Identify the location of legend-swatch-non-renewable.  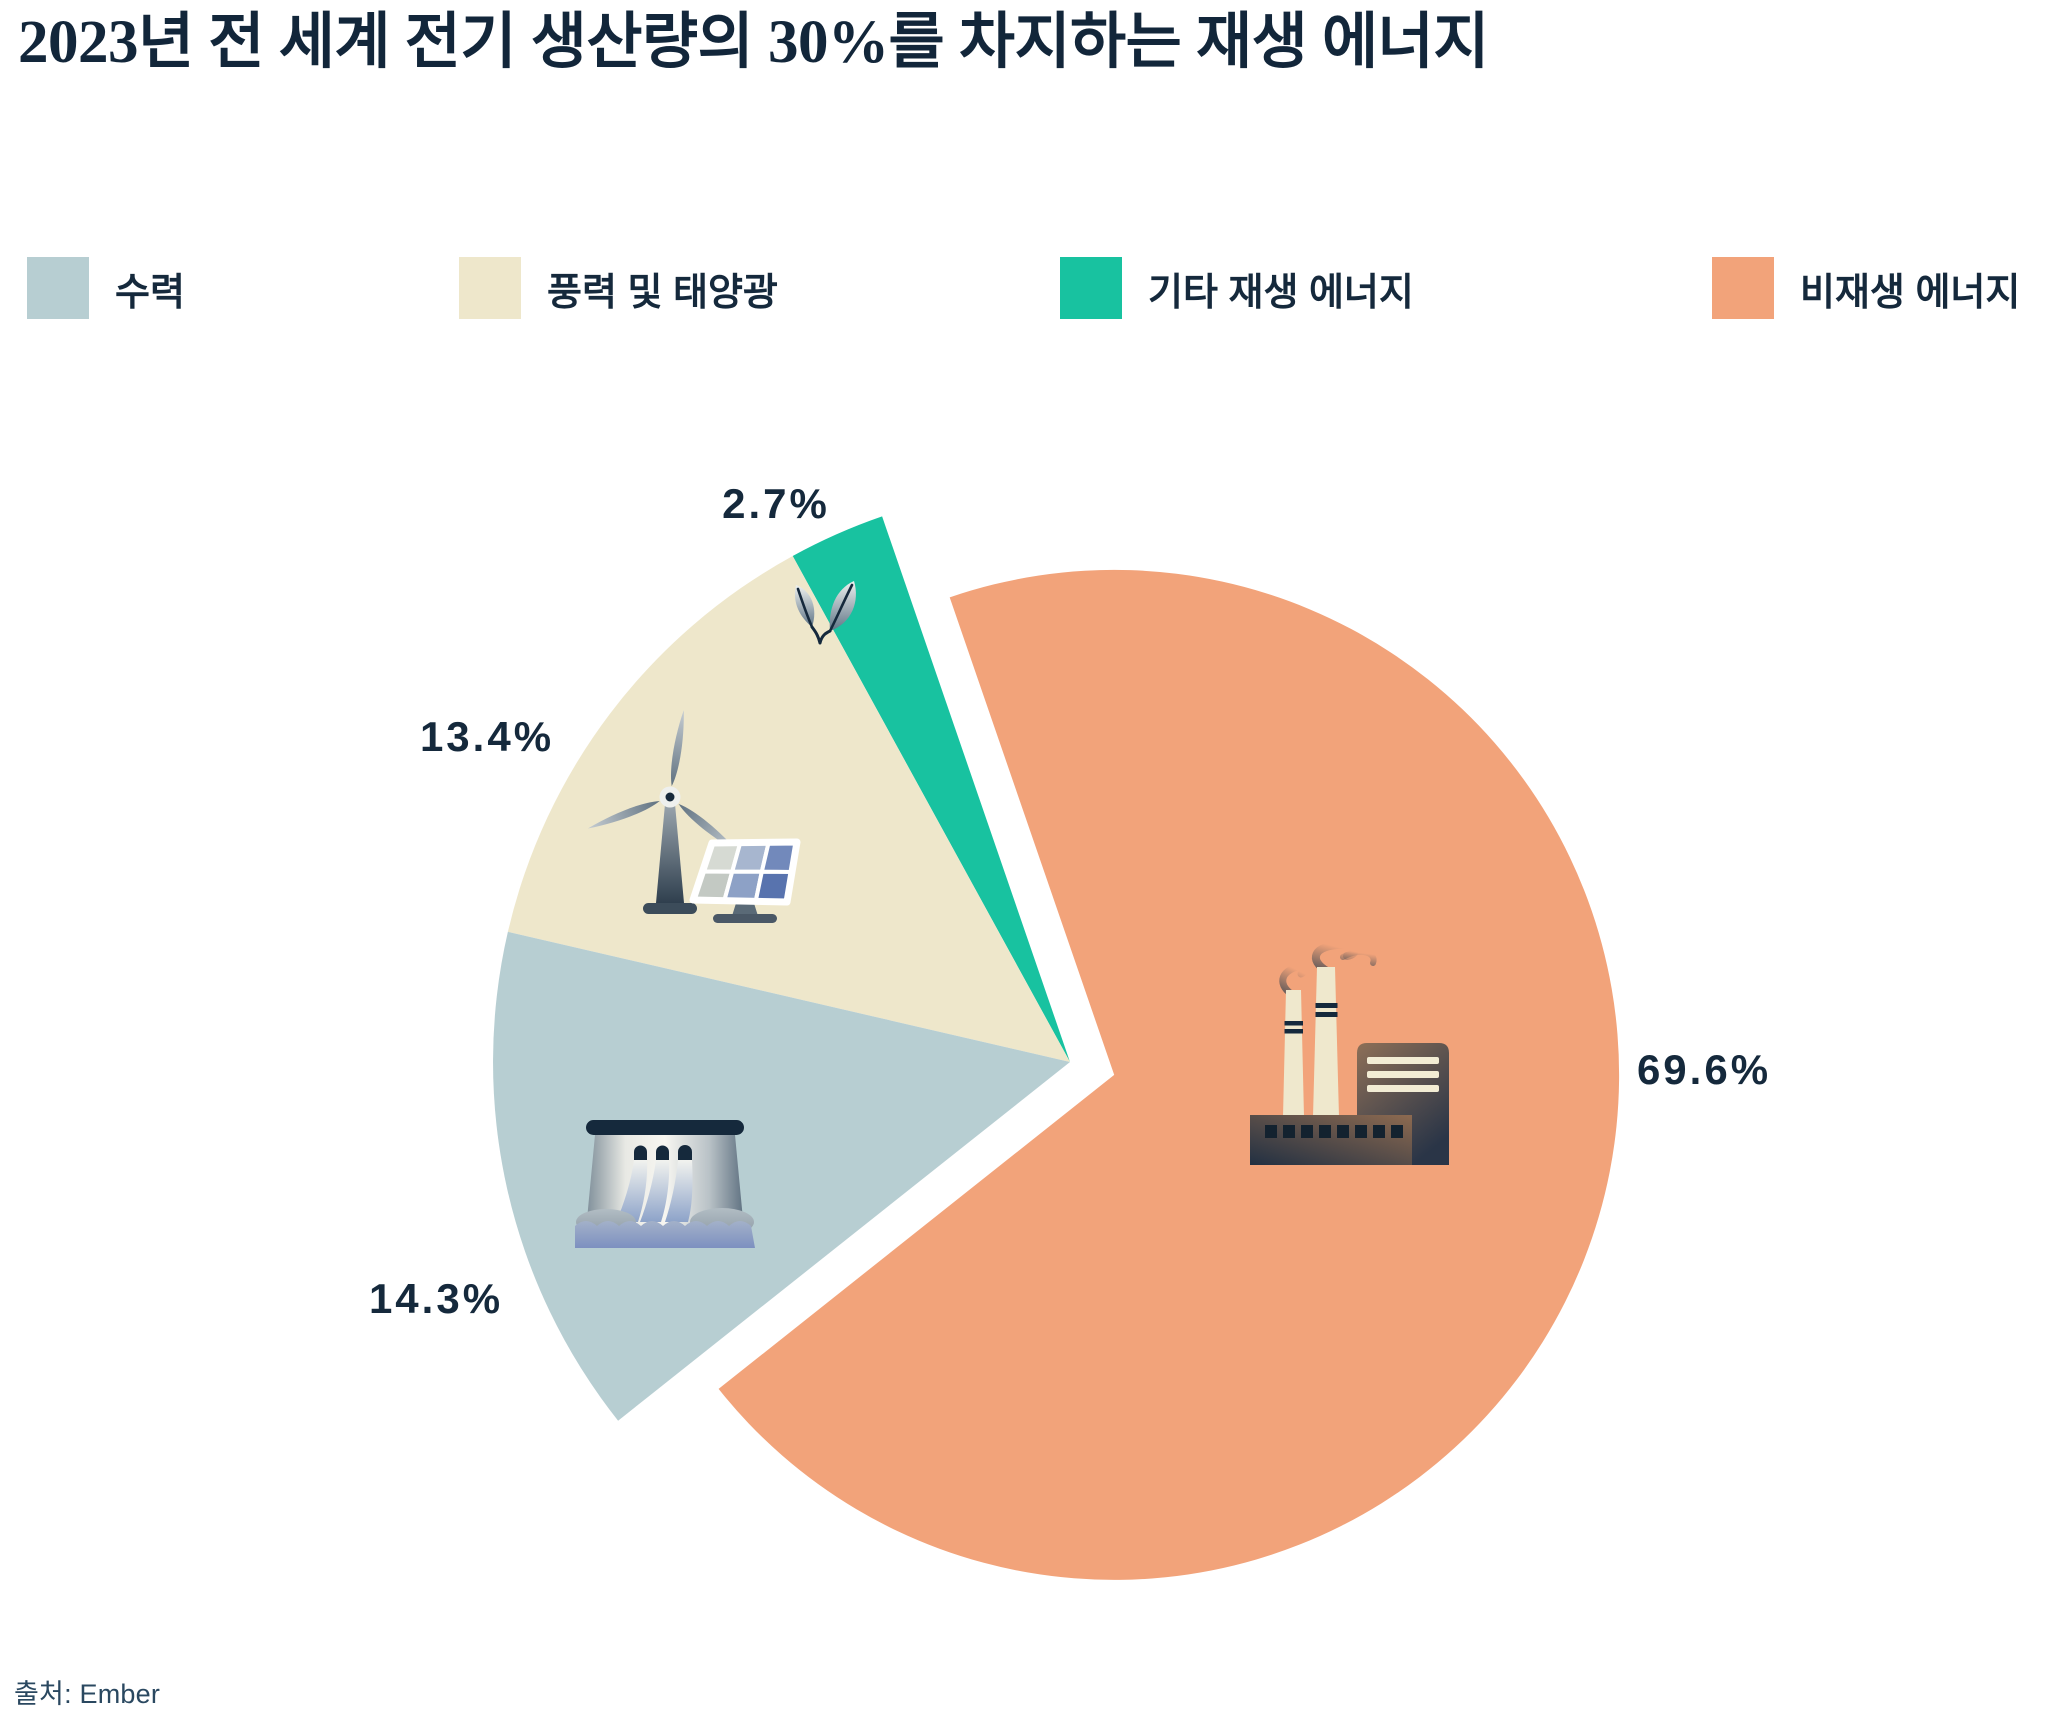
(1743, 288).